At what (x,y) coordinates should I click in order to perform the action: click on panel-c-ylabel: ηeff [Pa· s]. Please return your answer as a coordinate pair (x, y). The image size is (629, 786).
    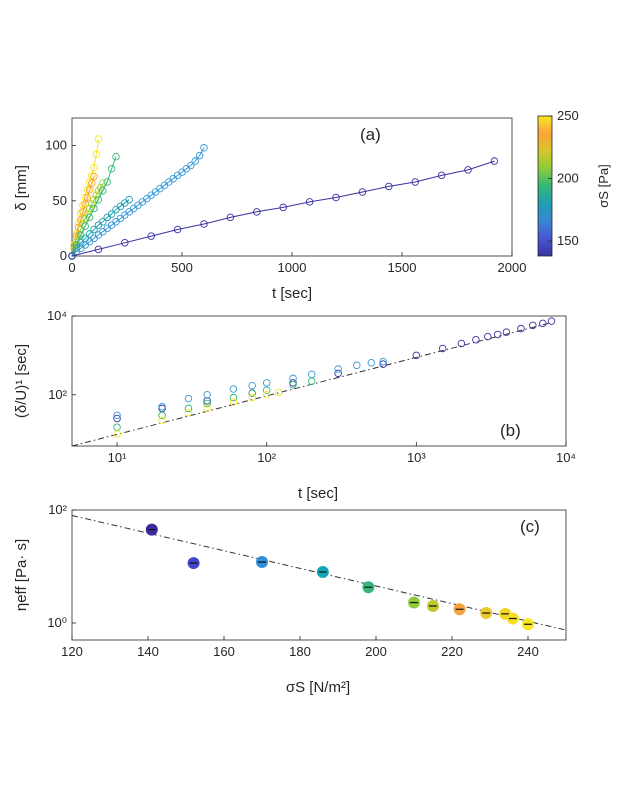
    Looking at the image, I should click on (21, 575).